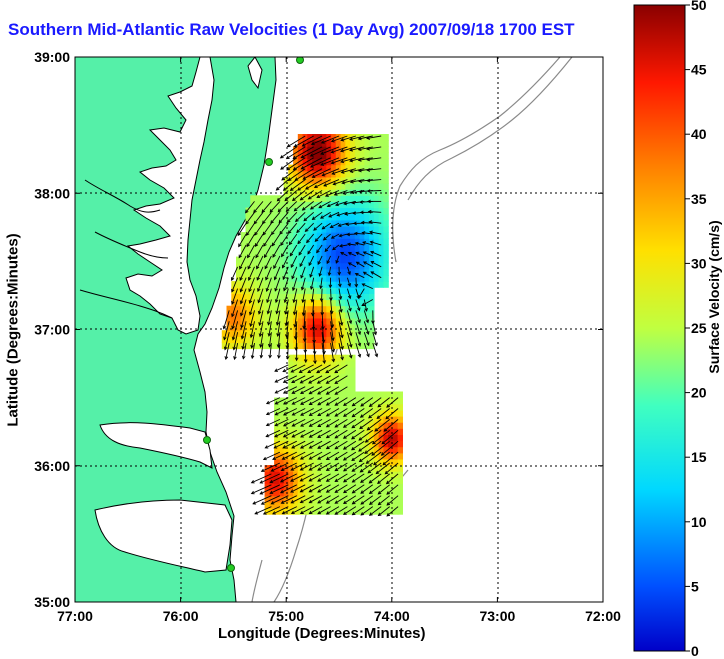  Describe the element at coordinates (695, 651) in the screenshot. I see `colorbar-tick-label: 0` at that location.